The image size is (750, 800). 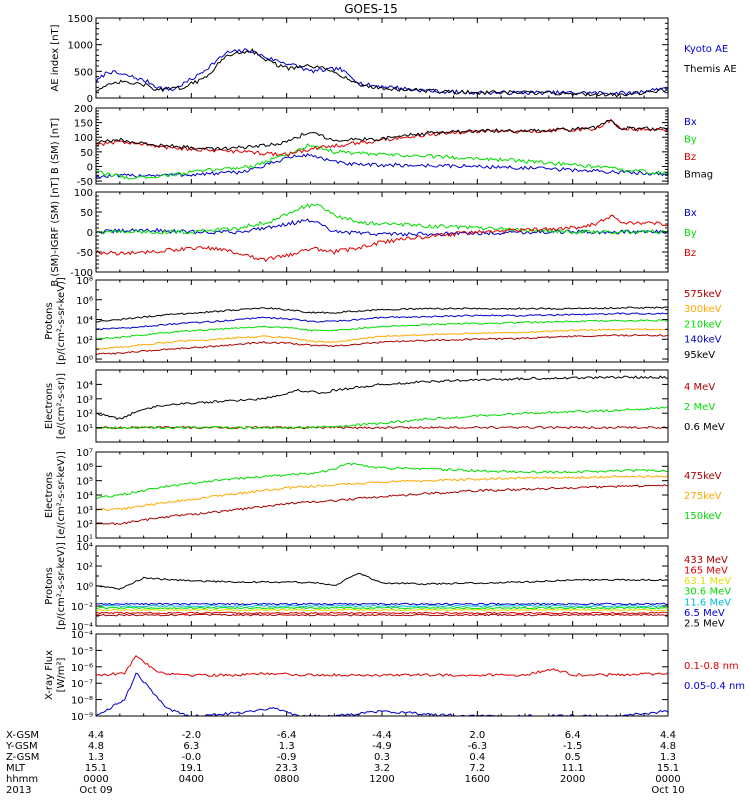 What do you see at coordinates (287, 757) in the screenshot?
I see `xaxis-cell: -0.9` at bounding box center [287, 757].